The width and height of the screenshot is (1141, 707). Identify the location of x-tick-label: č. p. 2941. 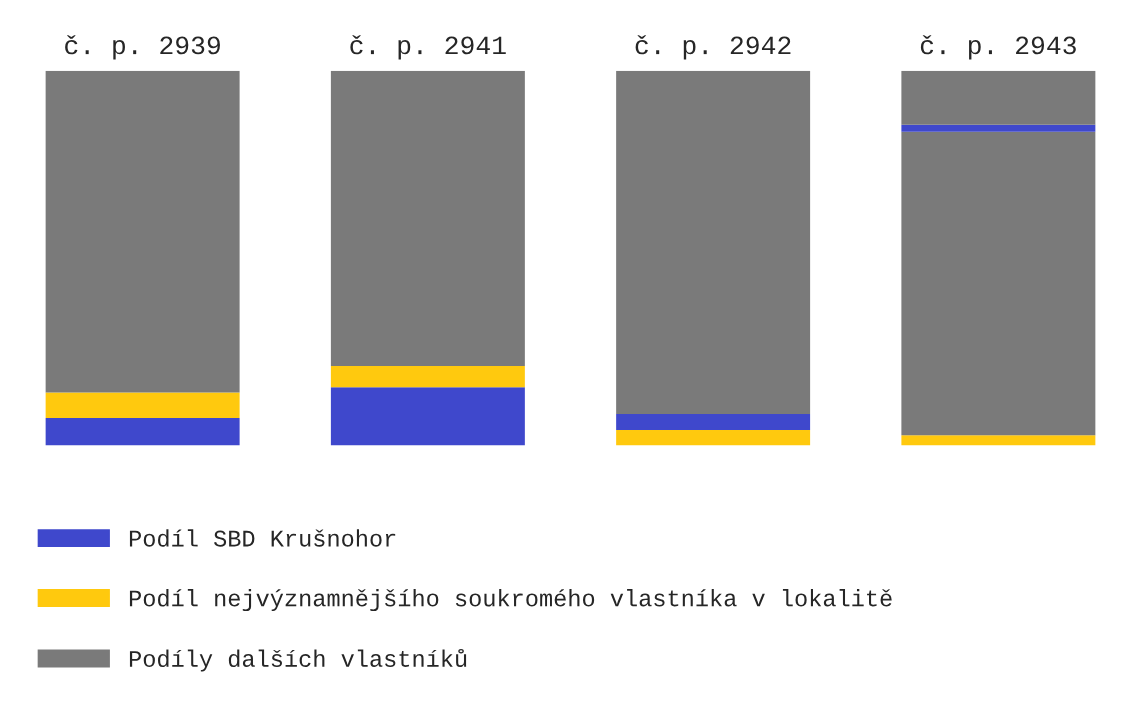
(428, 47).